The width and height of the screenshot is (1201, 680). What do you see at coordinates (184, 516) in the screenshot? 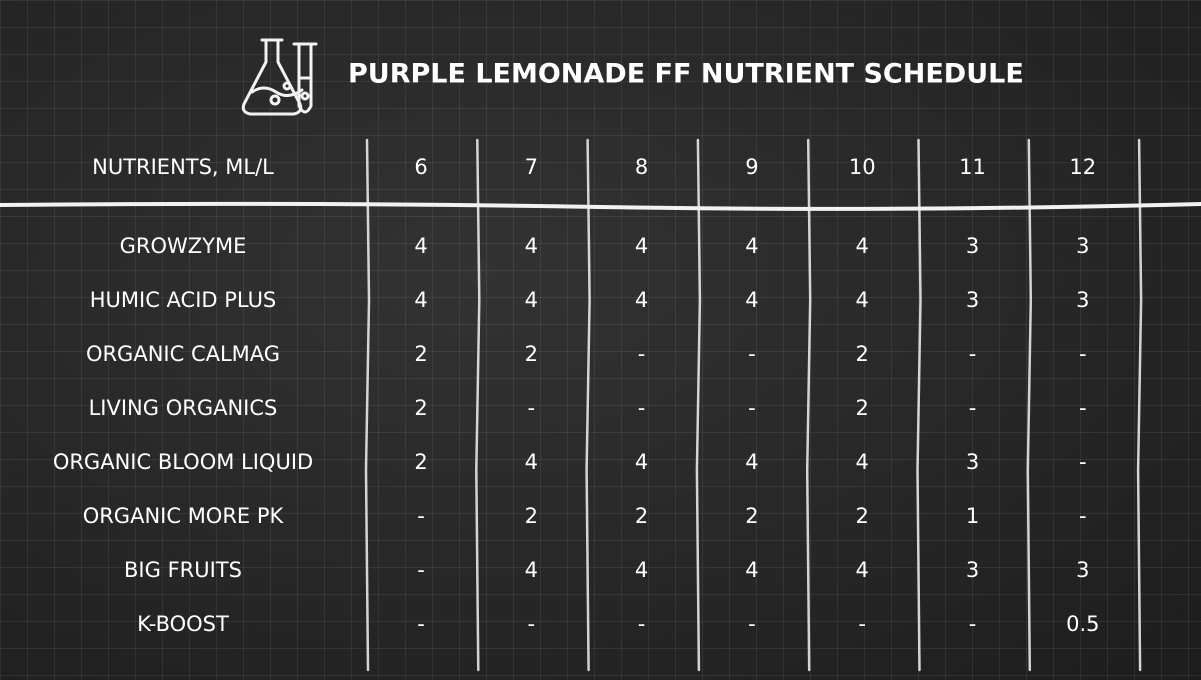
I see `row-label: ORGANIC MORE PK` at bounding box center [184, 516].